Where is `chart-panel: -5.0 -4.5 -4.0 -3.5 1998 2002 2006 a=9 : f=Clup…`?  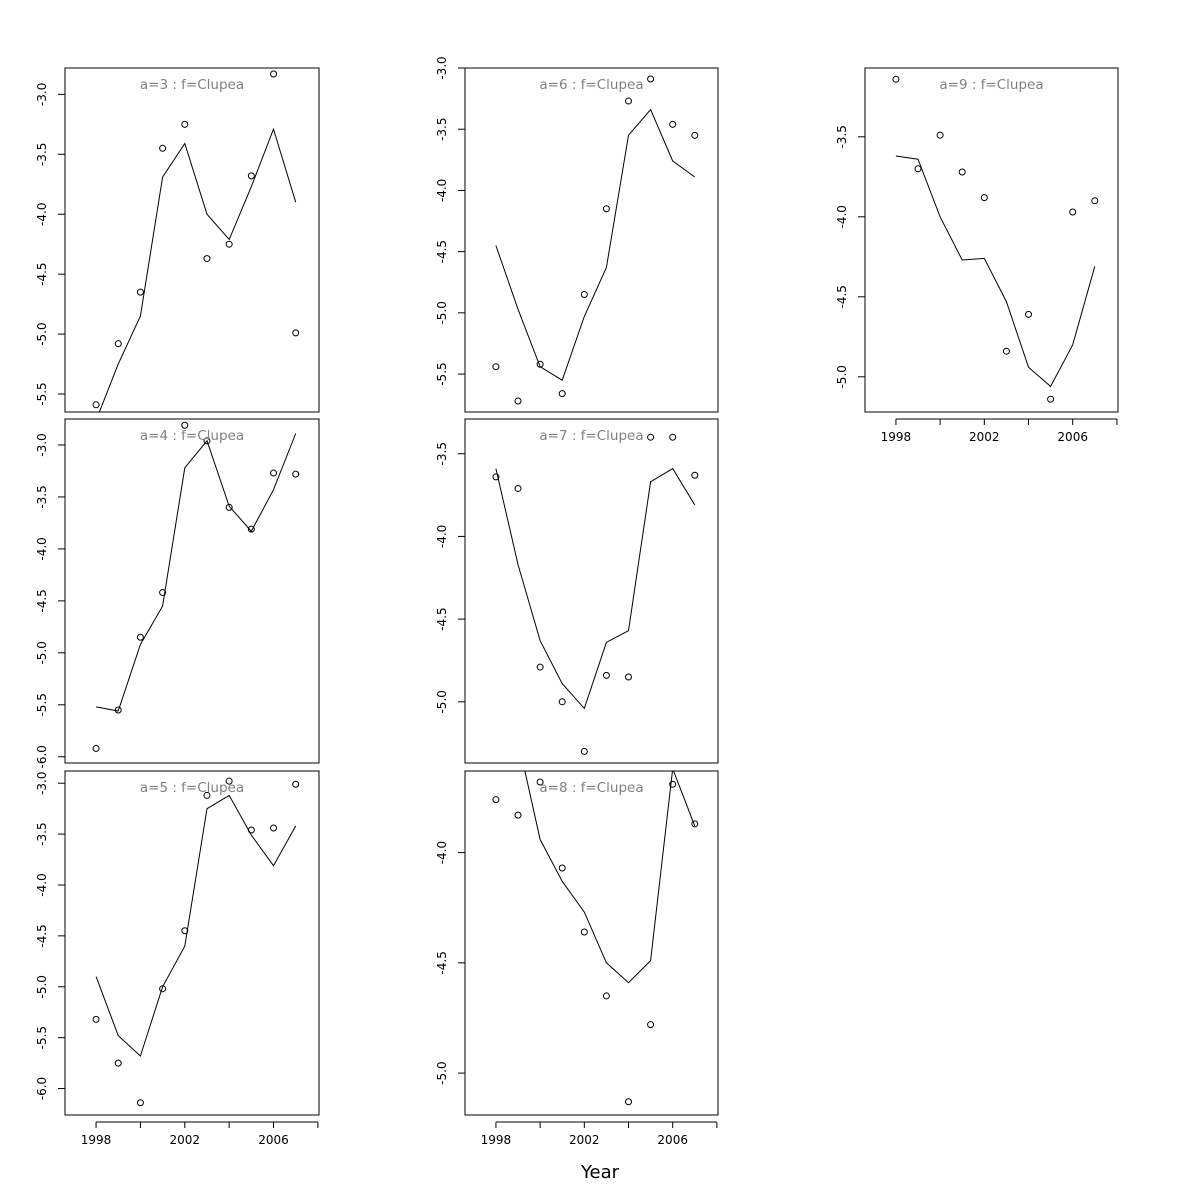 chart-panel: -5.0 -4.5 -4.0 -3.5 1998 2002 2006 a=9 : f=Clup… is located at coordinates (977, 255).